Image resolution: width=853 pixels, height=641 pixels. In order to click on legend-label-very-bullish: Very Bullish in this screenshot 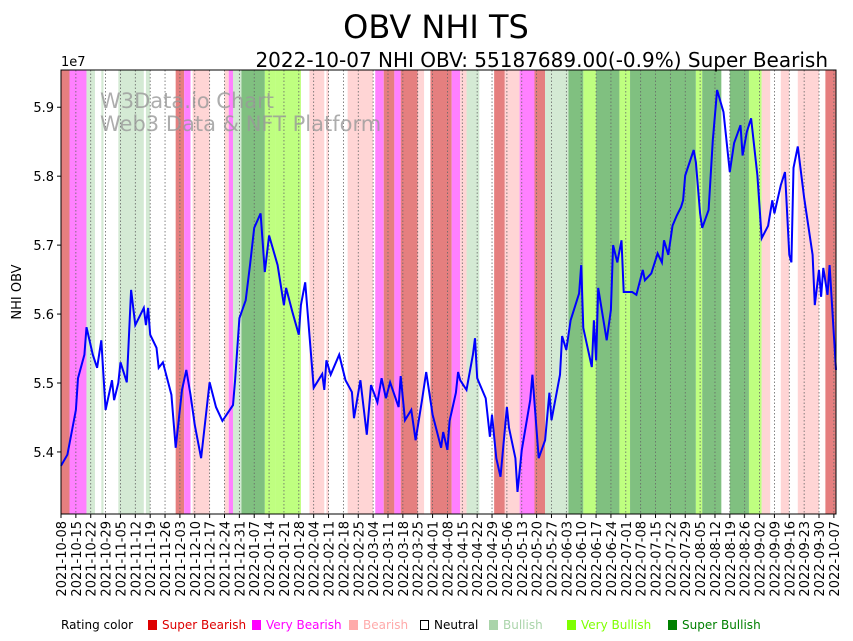, I will do `click(616, 625)`.